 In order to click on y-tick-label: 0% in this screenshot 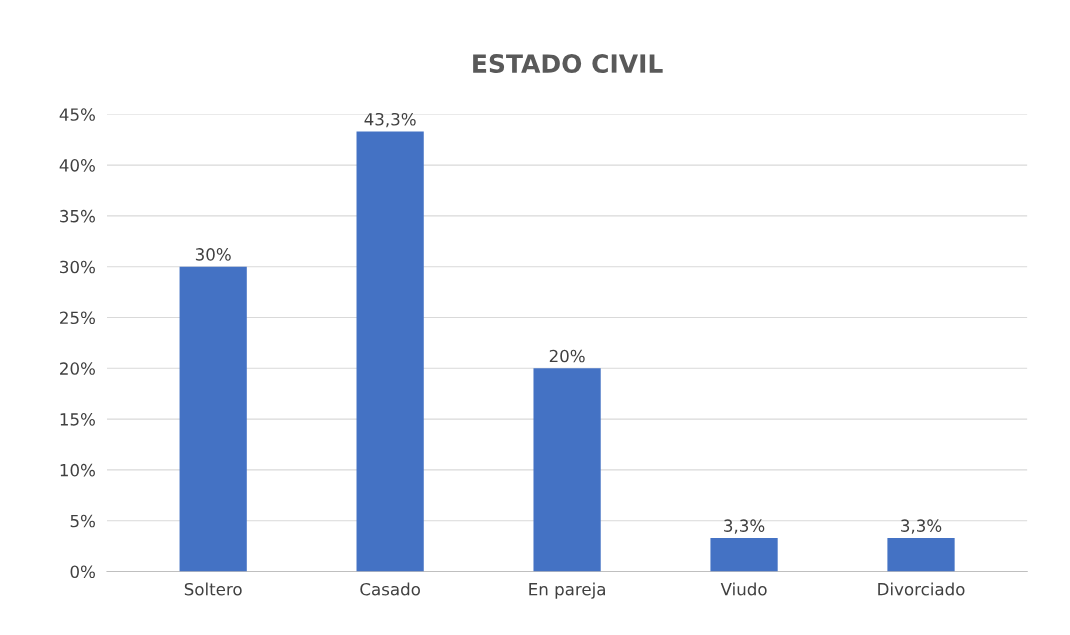, I will do `click(82, 572)`.